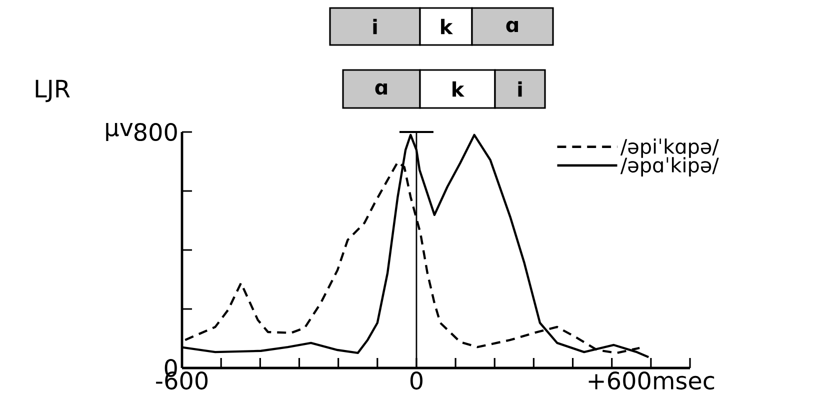 This screenshot has width=820, height=415. Describe the element at coordinates (53, 91) in the screenshot. I see `chart-title: LJR` at that location.